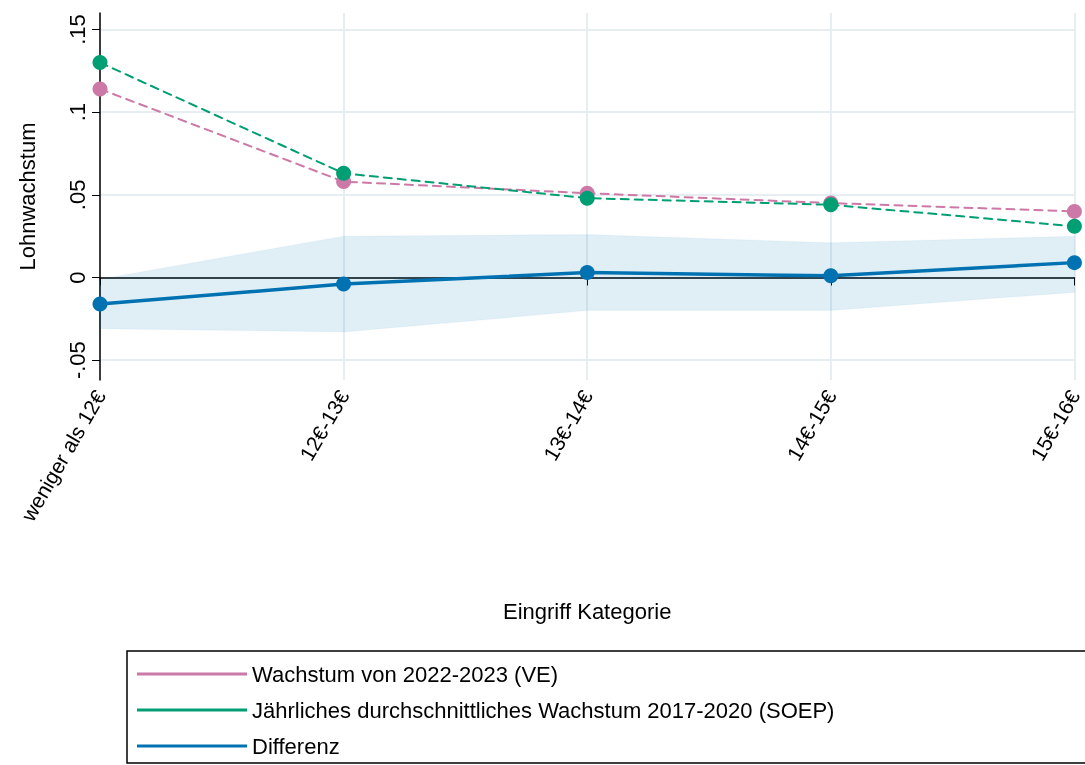  What do you see at coordinates (296, 746) in the screenshot?
I see `legend-label: Differenz` at bounding box center [296, 746].